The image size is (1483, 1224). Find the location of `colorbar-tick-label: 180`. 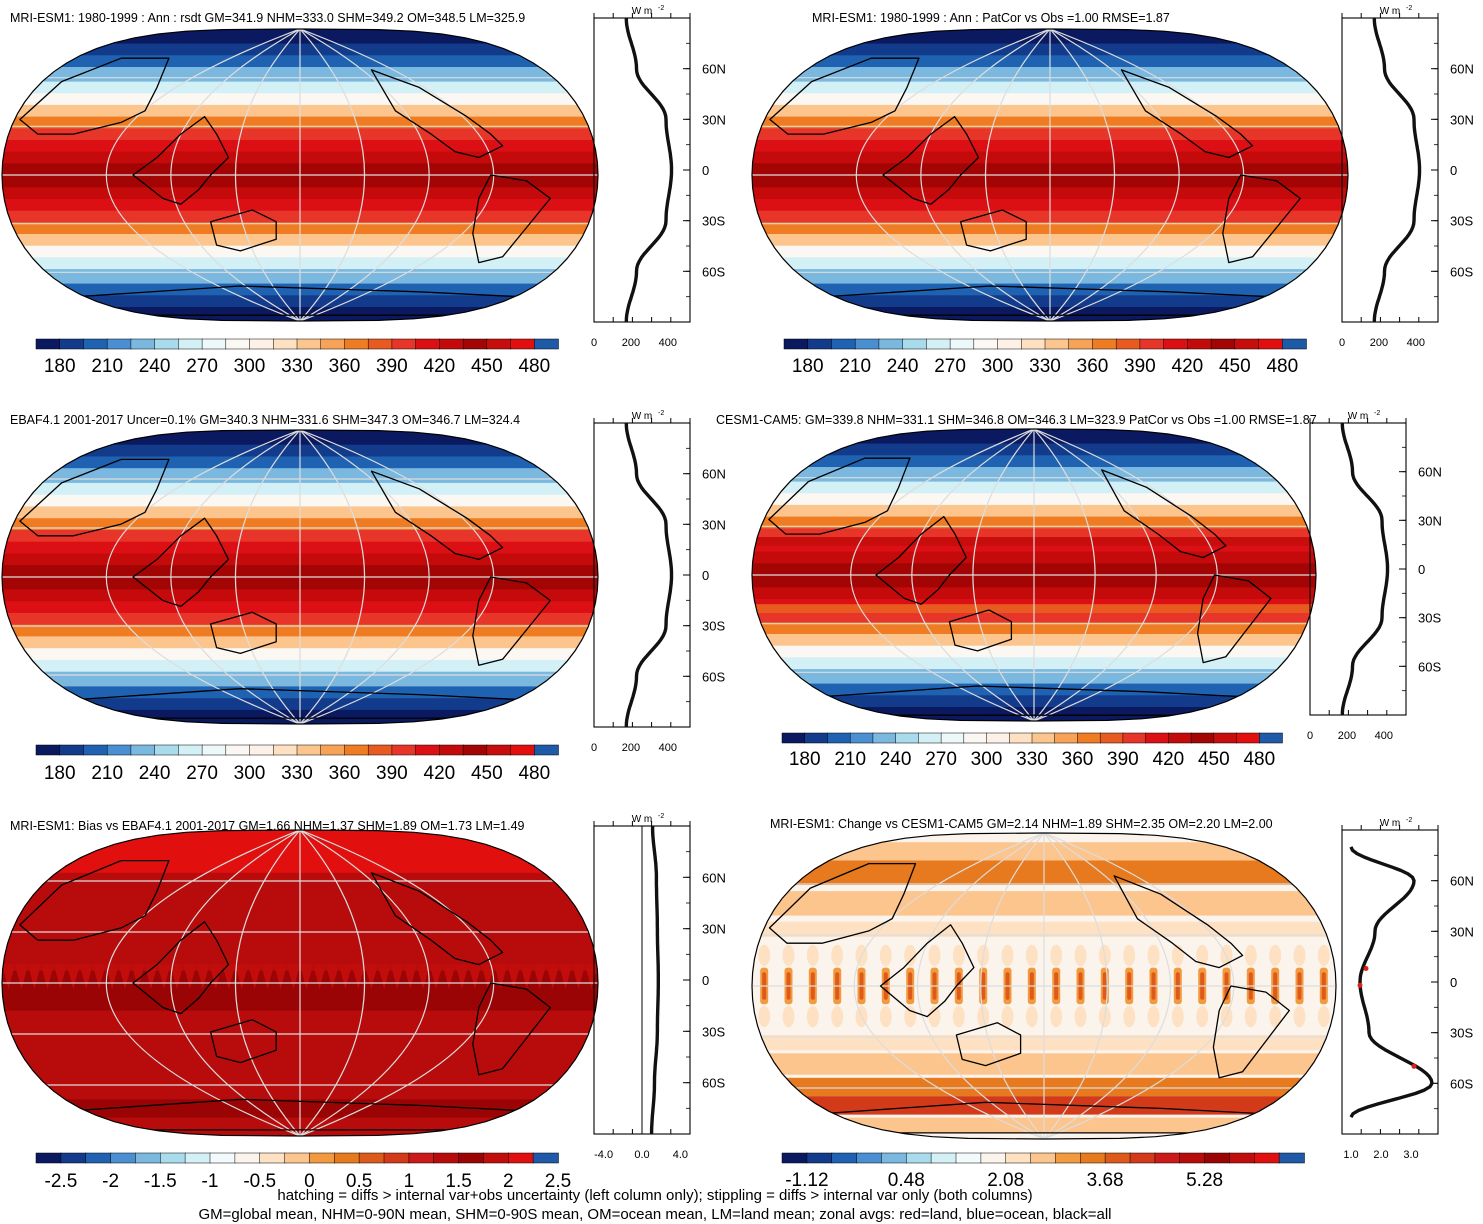

colorbar-tick-label: 180 is located at coordinates (60, 366).